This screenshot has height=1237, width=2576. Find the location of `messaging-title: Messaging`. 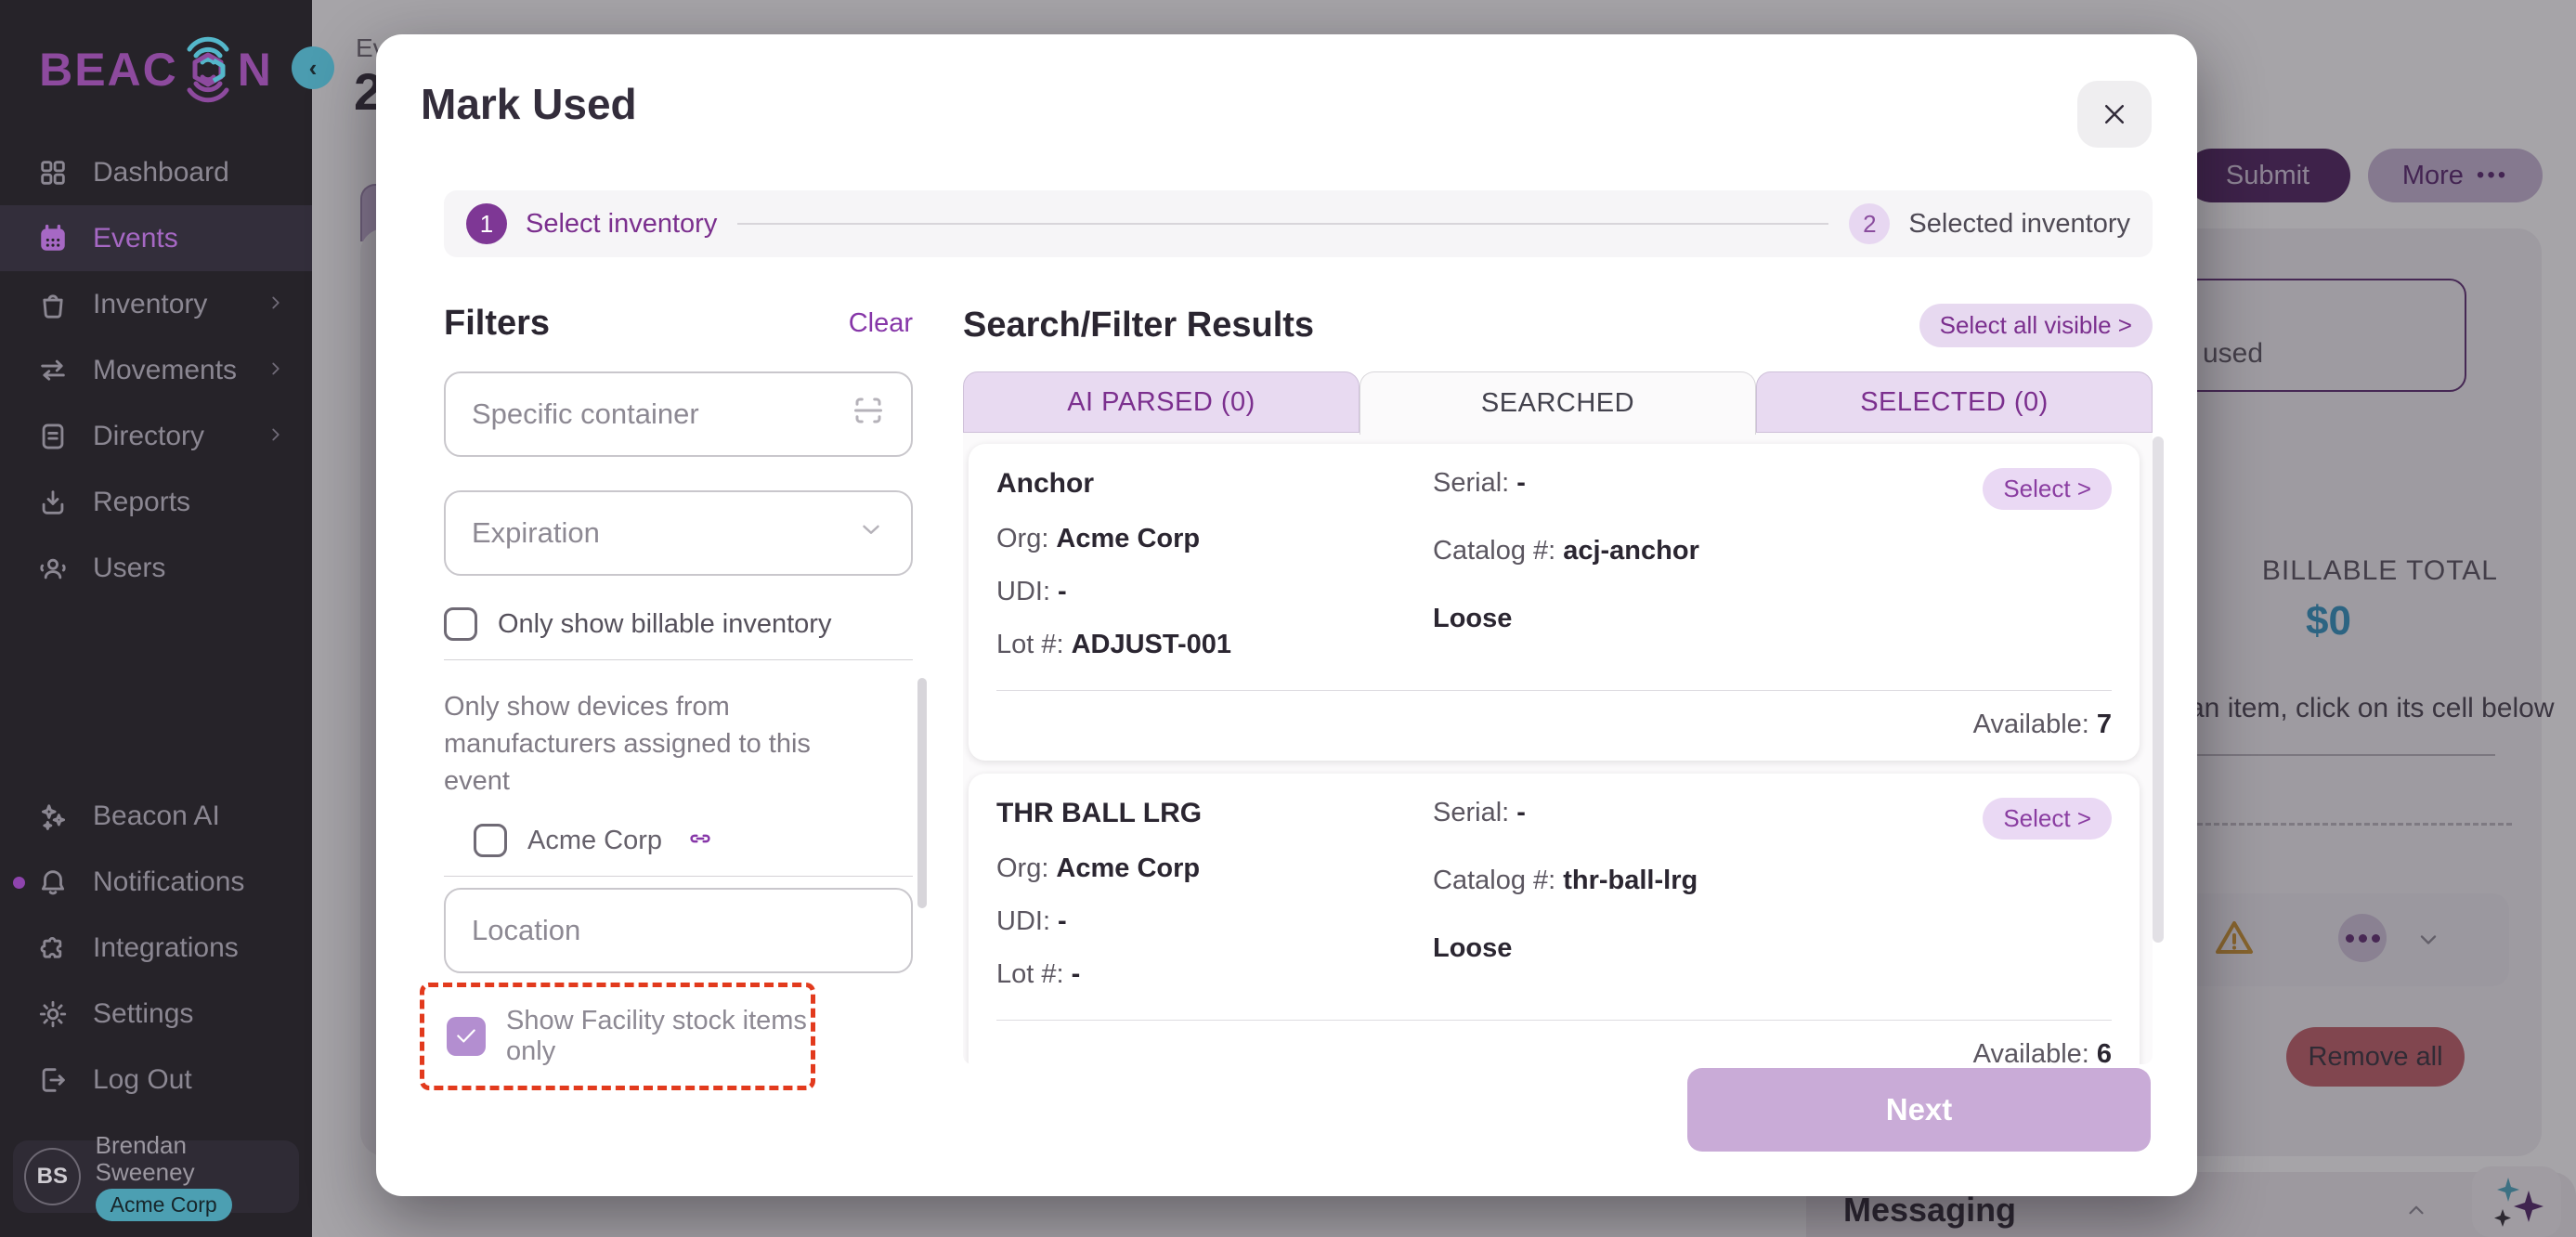

messaging-title: Messaging is located at coordinates (1930, 1210).